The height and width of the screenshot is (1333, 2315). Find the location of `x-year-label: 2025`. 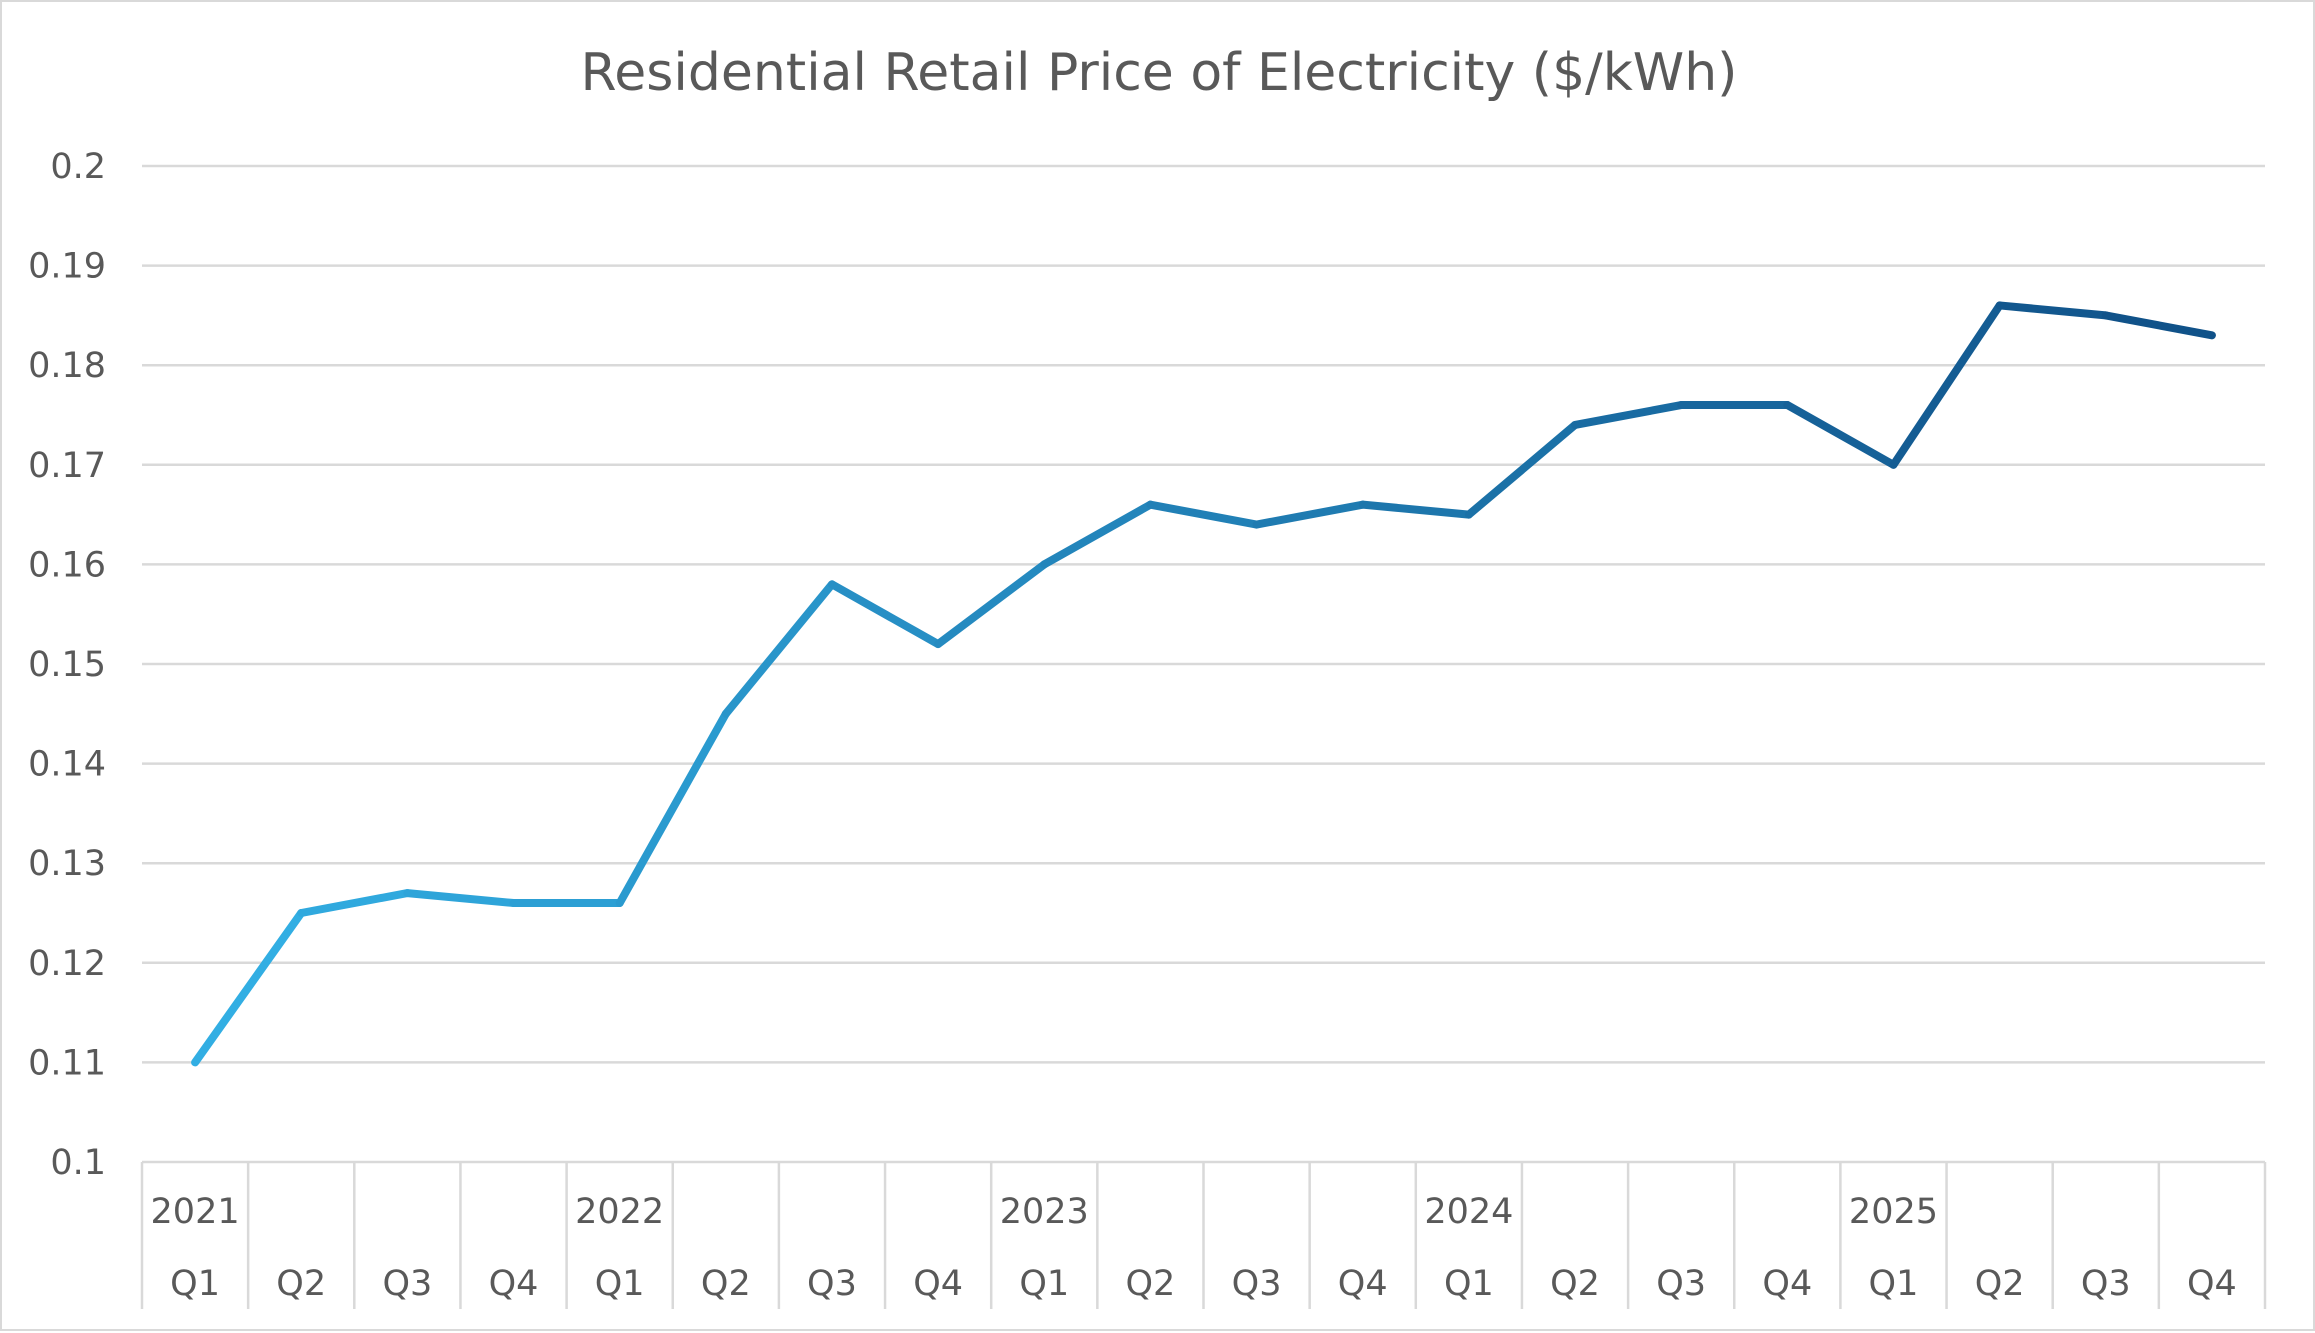

x-year-label: 2025 is located at coordinates (1893, 1212).